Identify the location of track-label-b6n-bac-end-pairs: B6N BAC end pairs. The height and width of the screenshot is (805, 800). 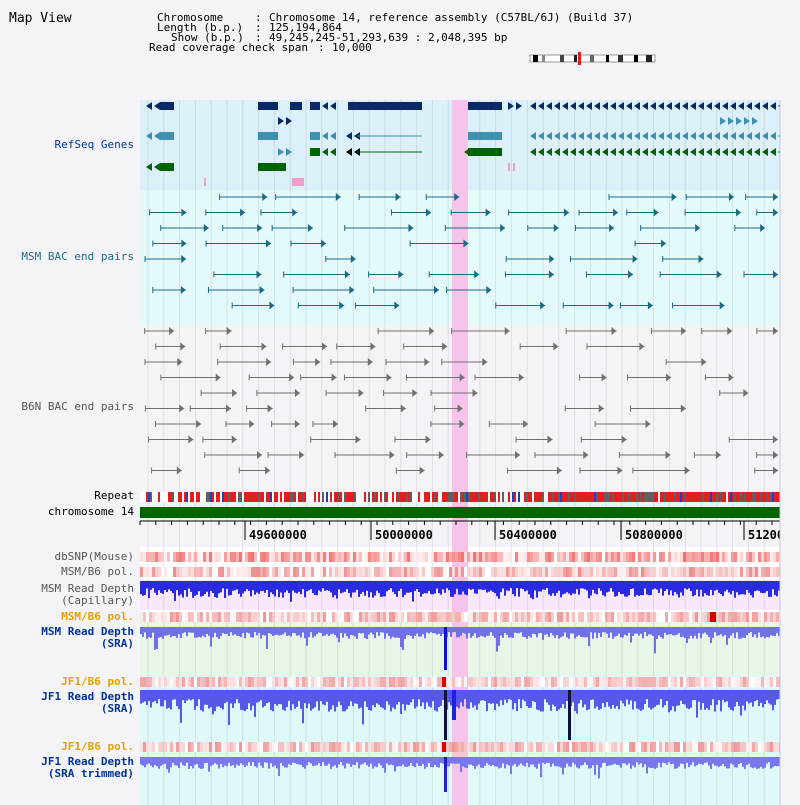
(77, 406).